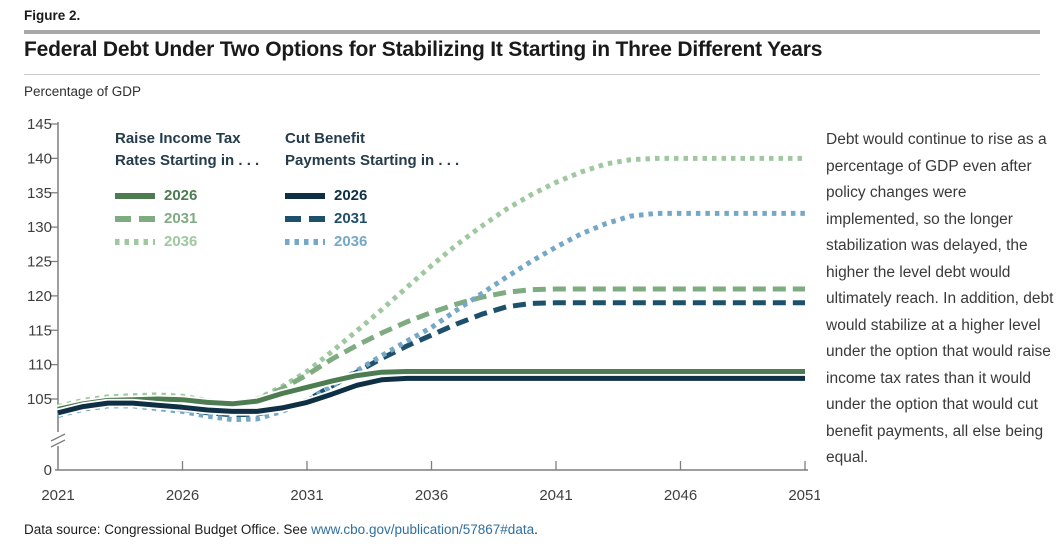 The width and height of the screenshot is (1064, 552). I want to click on x-axis-label: 2036, so click(431, 495).